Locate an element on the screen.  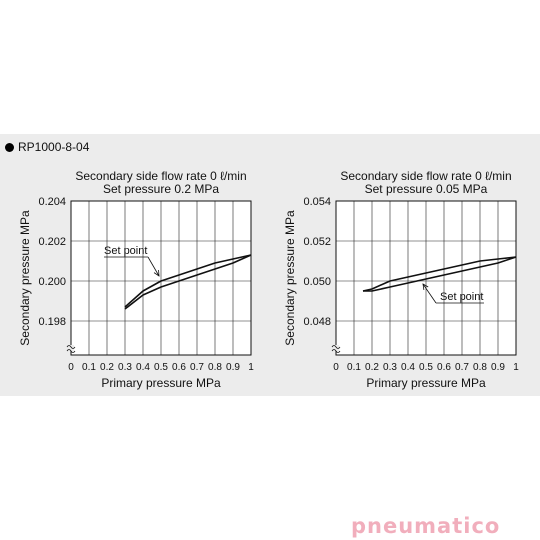
chart-subtitle: Set pressure 0.2 MPa is located at coordinates (161, 189).